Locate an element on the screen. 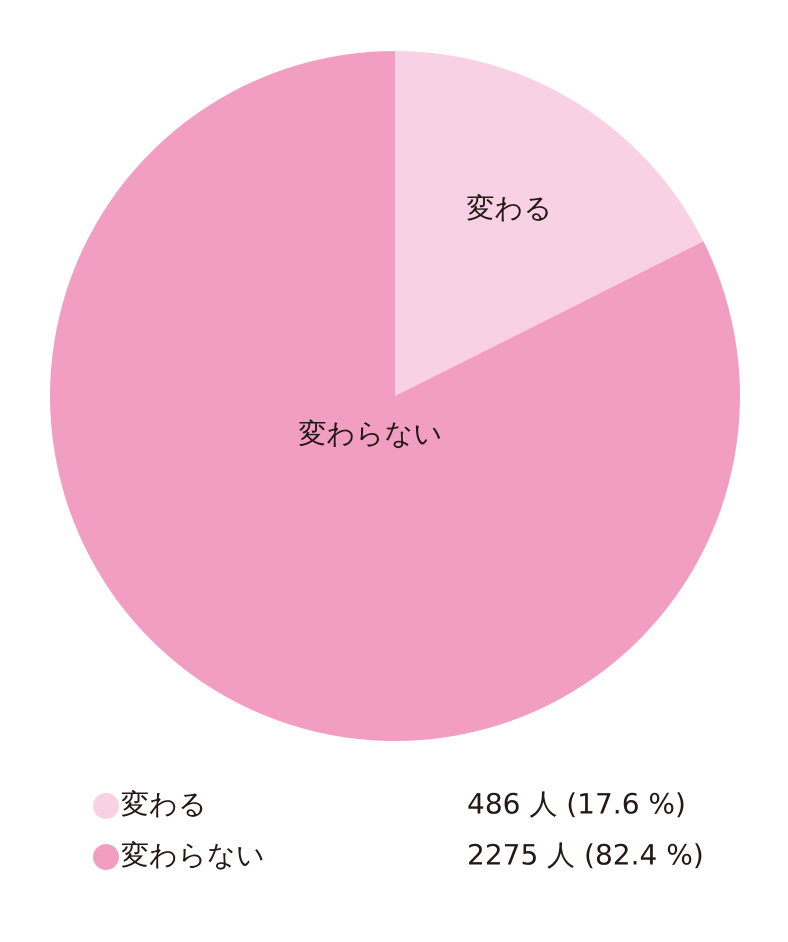 This screenshot has height=942, width=788. legend-label: 変わる is located at coordinates (164, 803).